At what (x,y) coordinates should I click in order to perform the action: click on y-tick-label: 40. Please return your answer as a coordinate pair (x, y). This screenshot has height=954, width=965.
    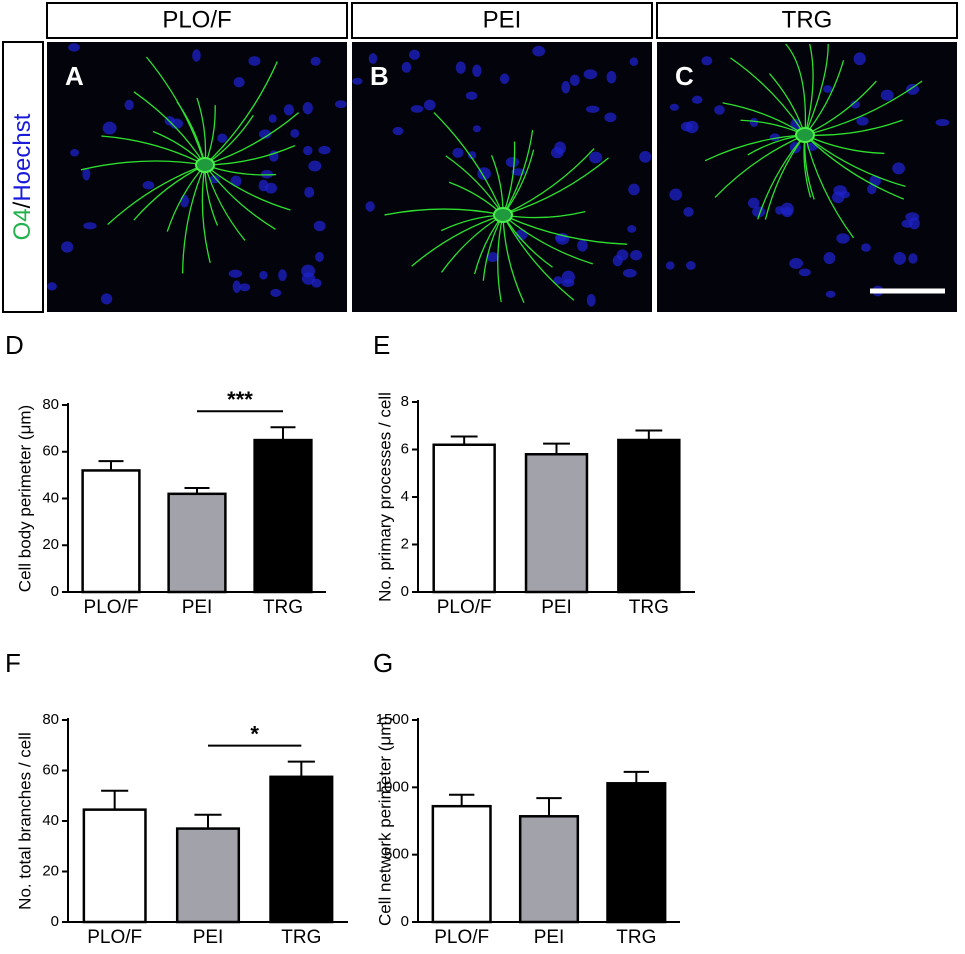
    Looking at the image, I should click on (50, 497).